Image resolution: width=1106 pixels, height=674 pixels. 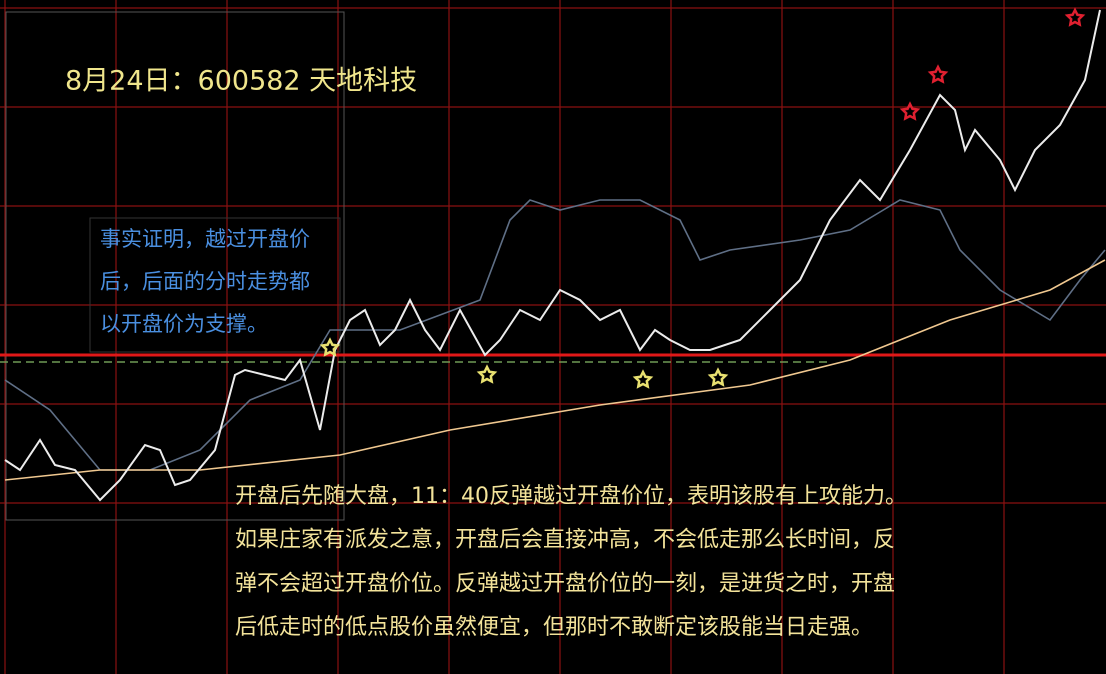 What do you see at coordinates (241, 81) in the screenshot?
I see `chart-title: 8月24日：600582 天地科技` at bounding box center [241, 81].